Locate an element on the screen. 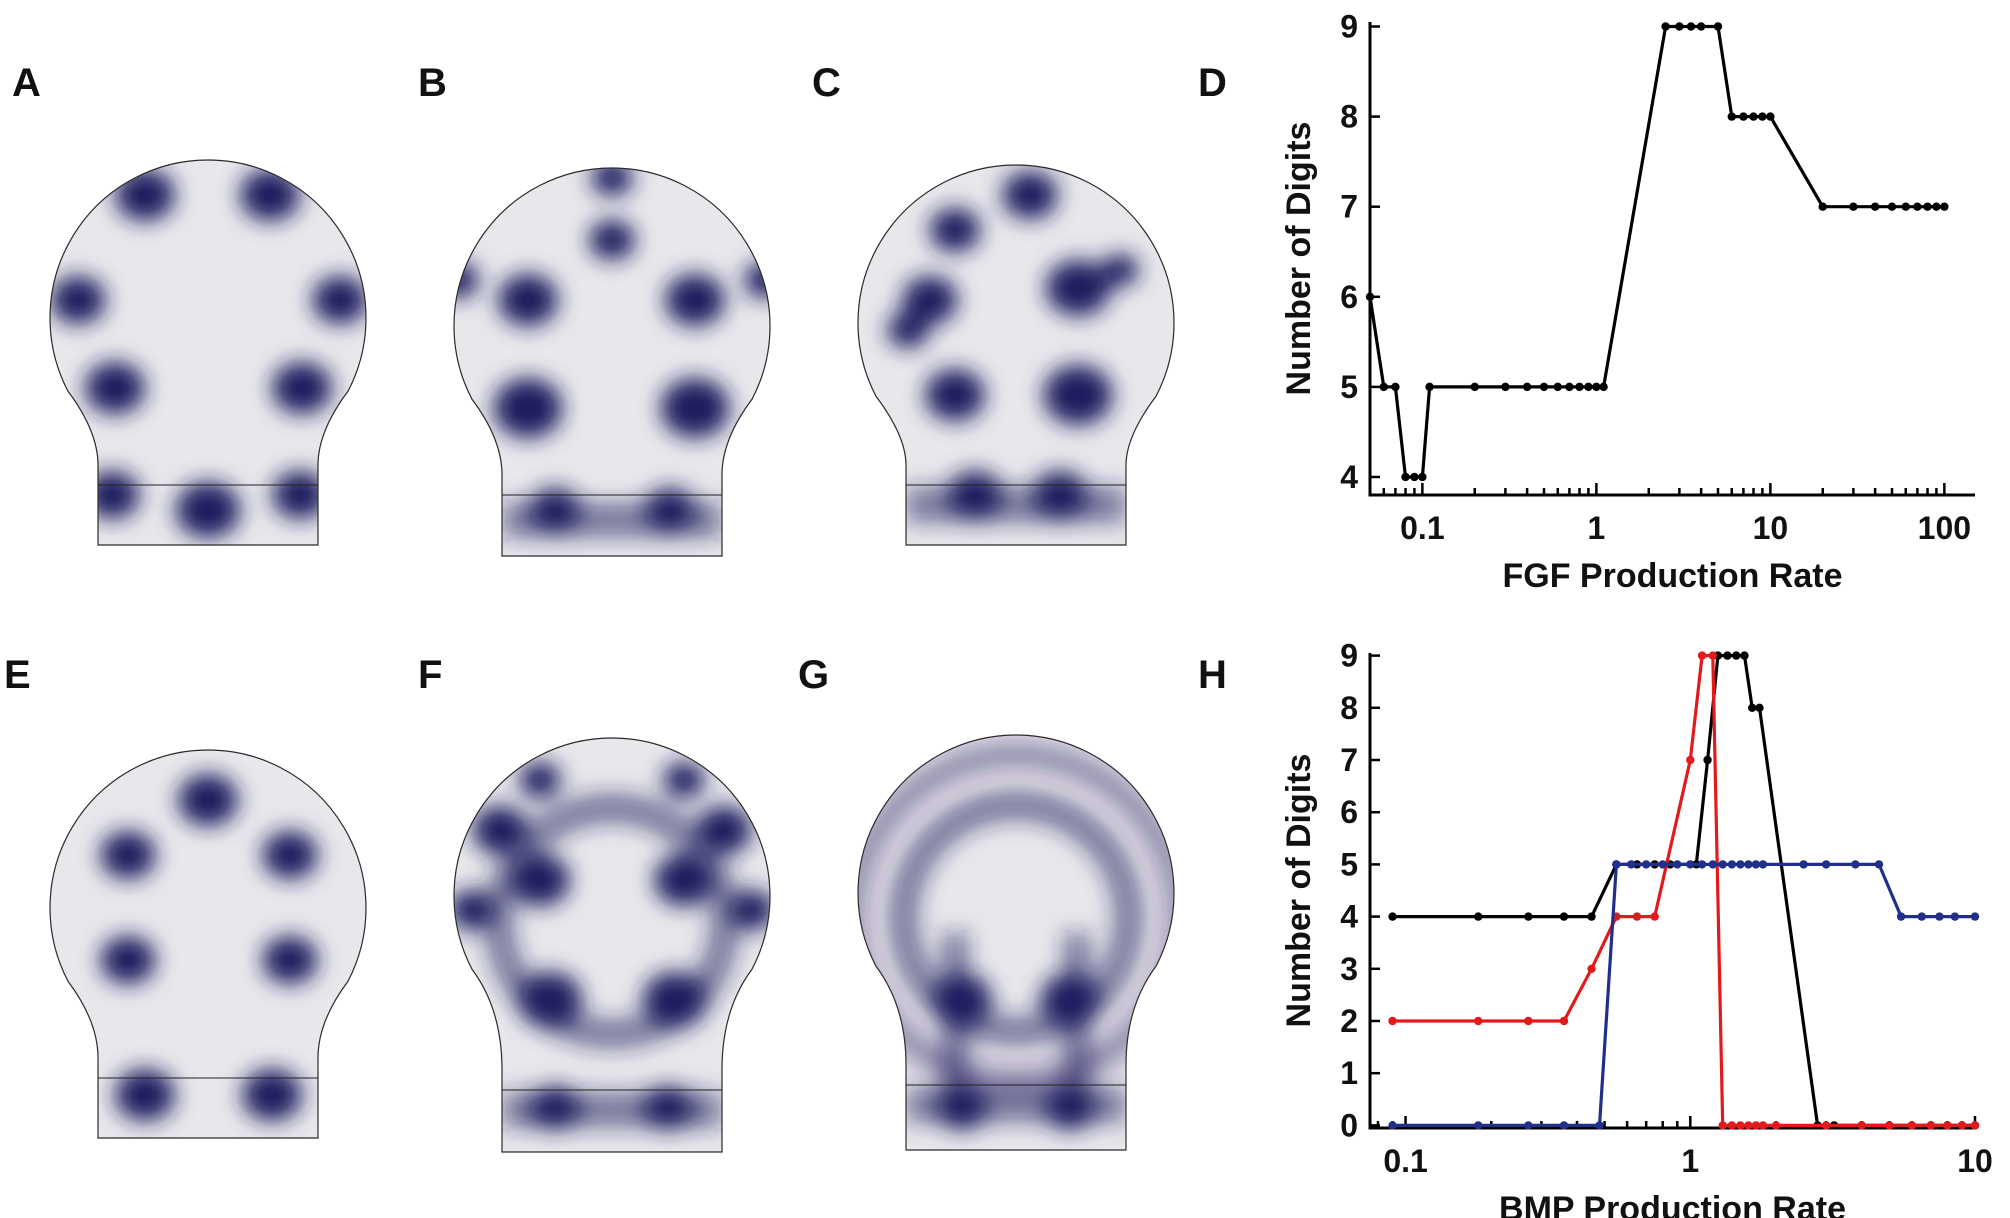  x-tick-label: 1 is located at coordinates (1690, 1161).